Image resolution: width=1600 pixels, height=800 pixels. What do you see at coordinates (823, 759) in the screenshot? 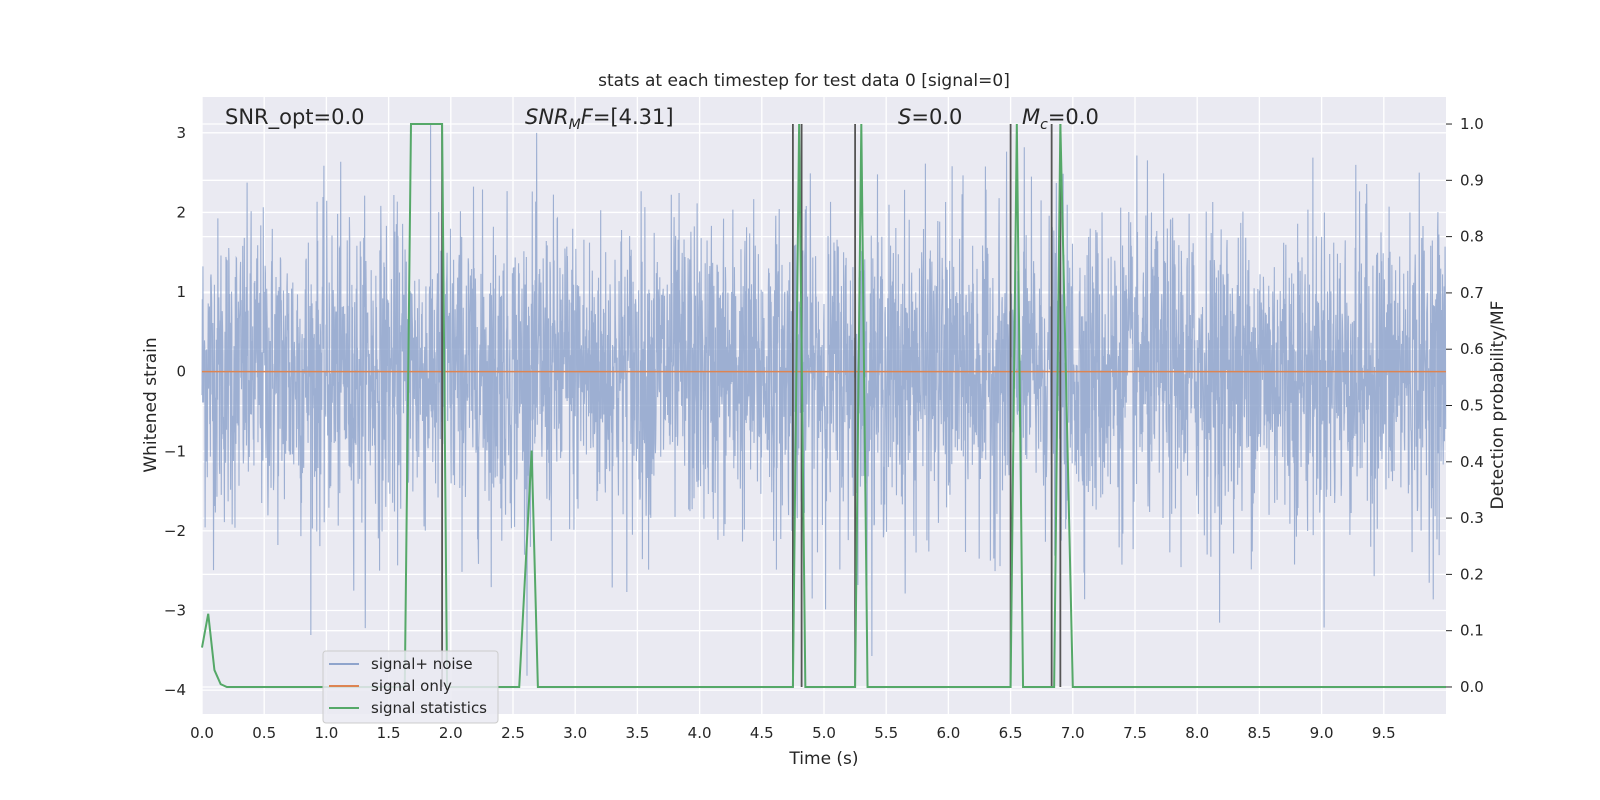
I see `x-axis-label: Time (s)` at bounding box center [823, 759].